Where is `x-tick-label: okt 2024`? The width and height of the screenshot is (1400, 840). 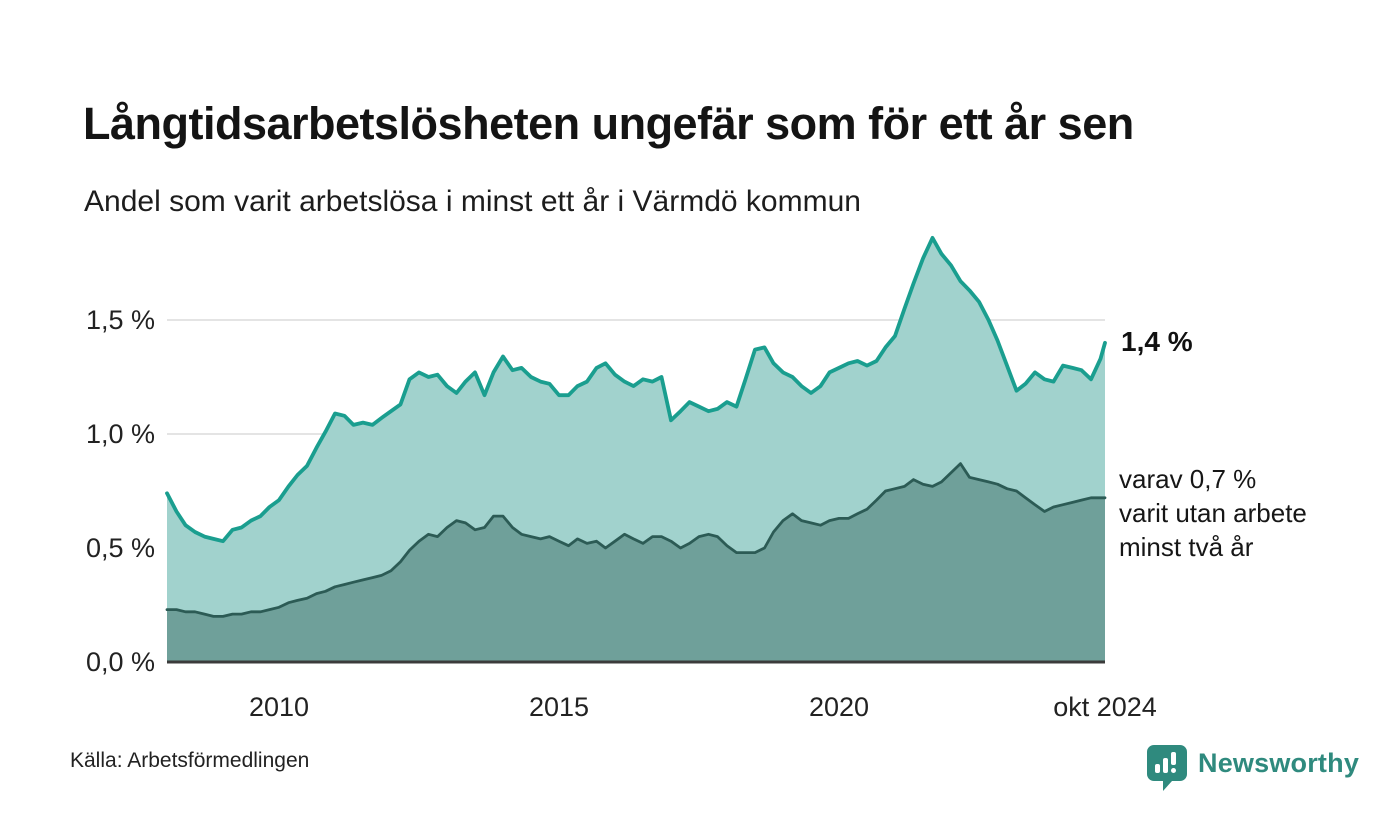
x-tick-label: okt 2024 is located at coordinates (1105, 707).